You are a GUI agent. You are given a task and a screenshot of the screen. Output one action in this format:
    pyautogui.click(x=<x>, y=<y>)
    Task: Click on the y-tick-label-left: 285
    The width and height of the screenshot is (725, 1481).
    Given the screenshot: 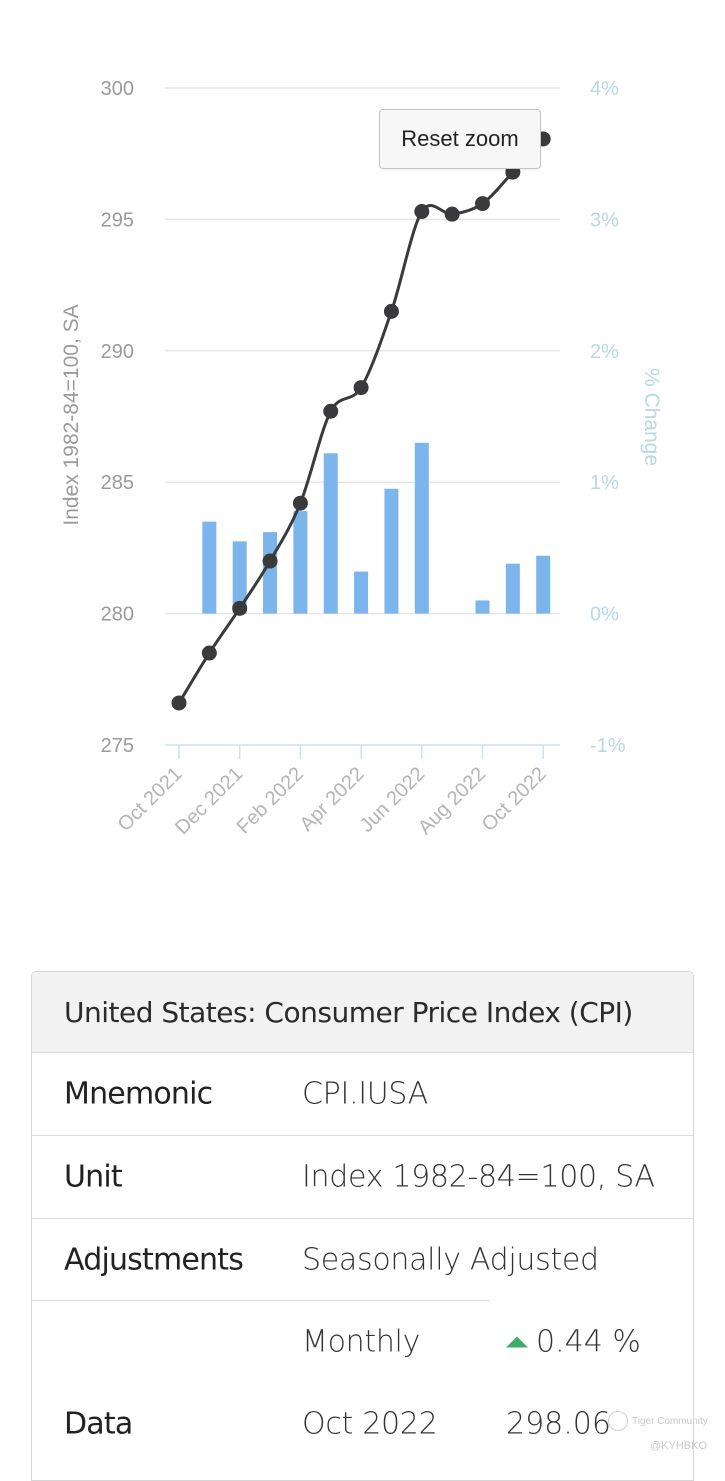 What is the action you would take?
    pyautogui.click(x=117, y=483)
    